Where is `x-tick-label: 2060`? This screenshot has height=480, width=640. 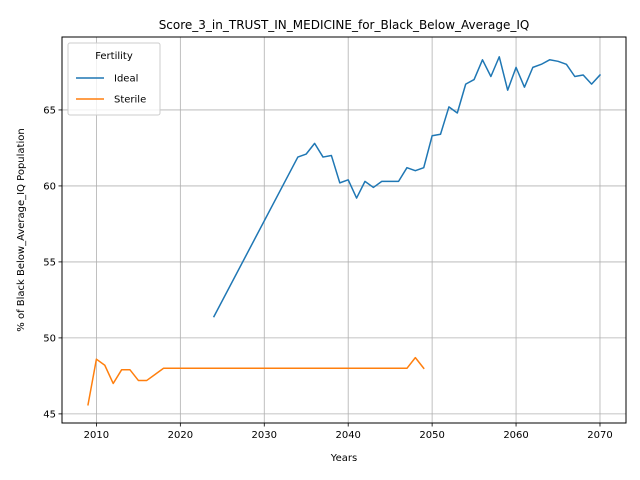 x-tick-label: 2060 is located at coordinates (515, 435).